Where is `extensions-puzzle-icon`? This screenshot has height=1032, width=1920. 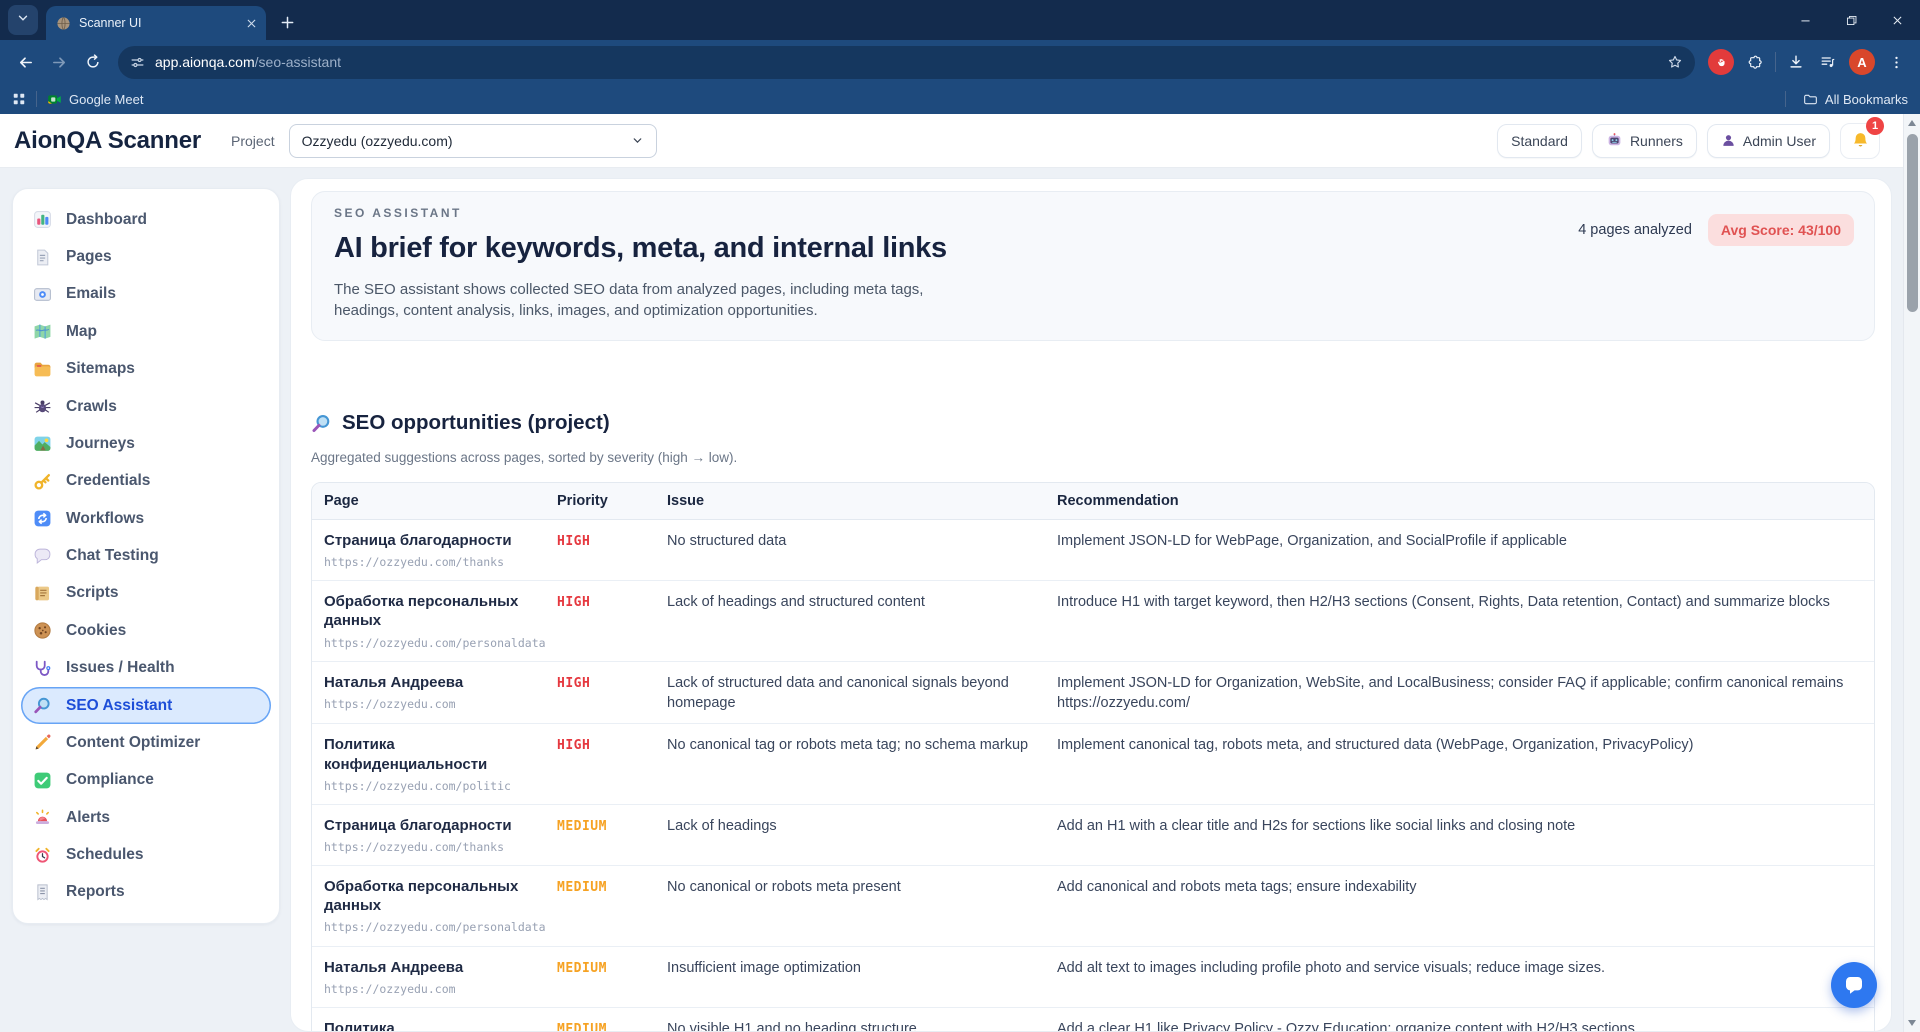 extensions-puzzle-icon is located at coordinates (1755, 62).